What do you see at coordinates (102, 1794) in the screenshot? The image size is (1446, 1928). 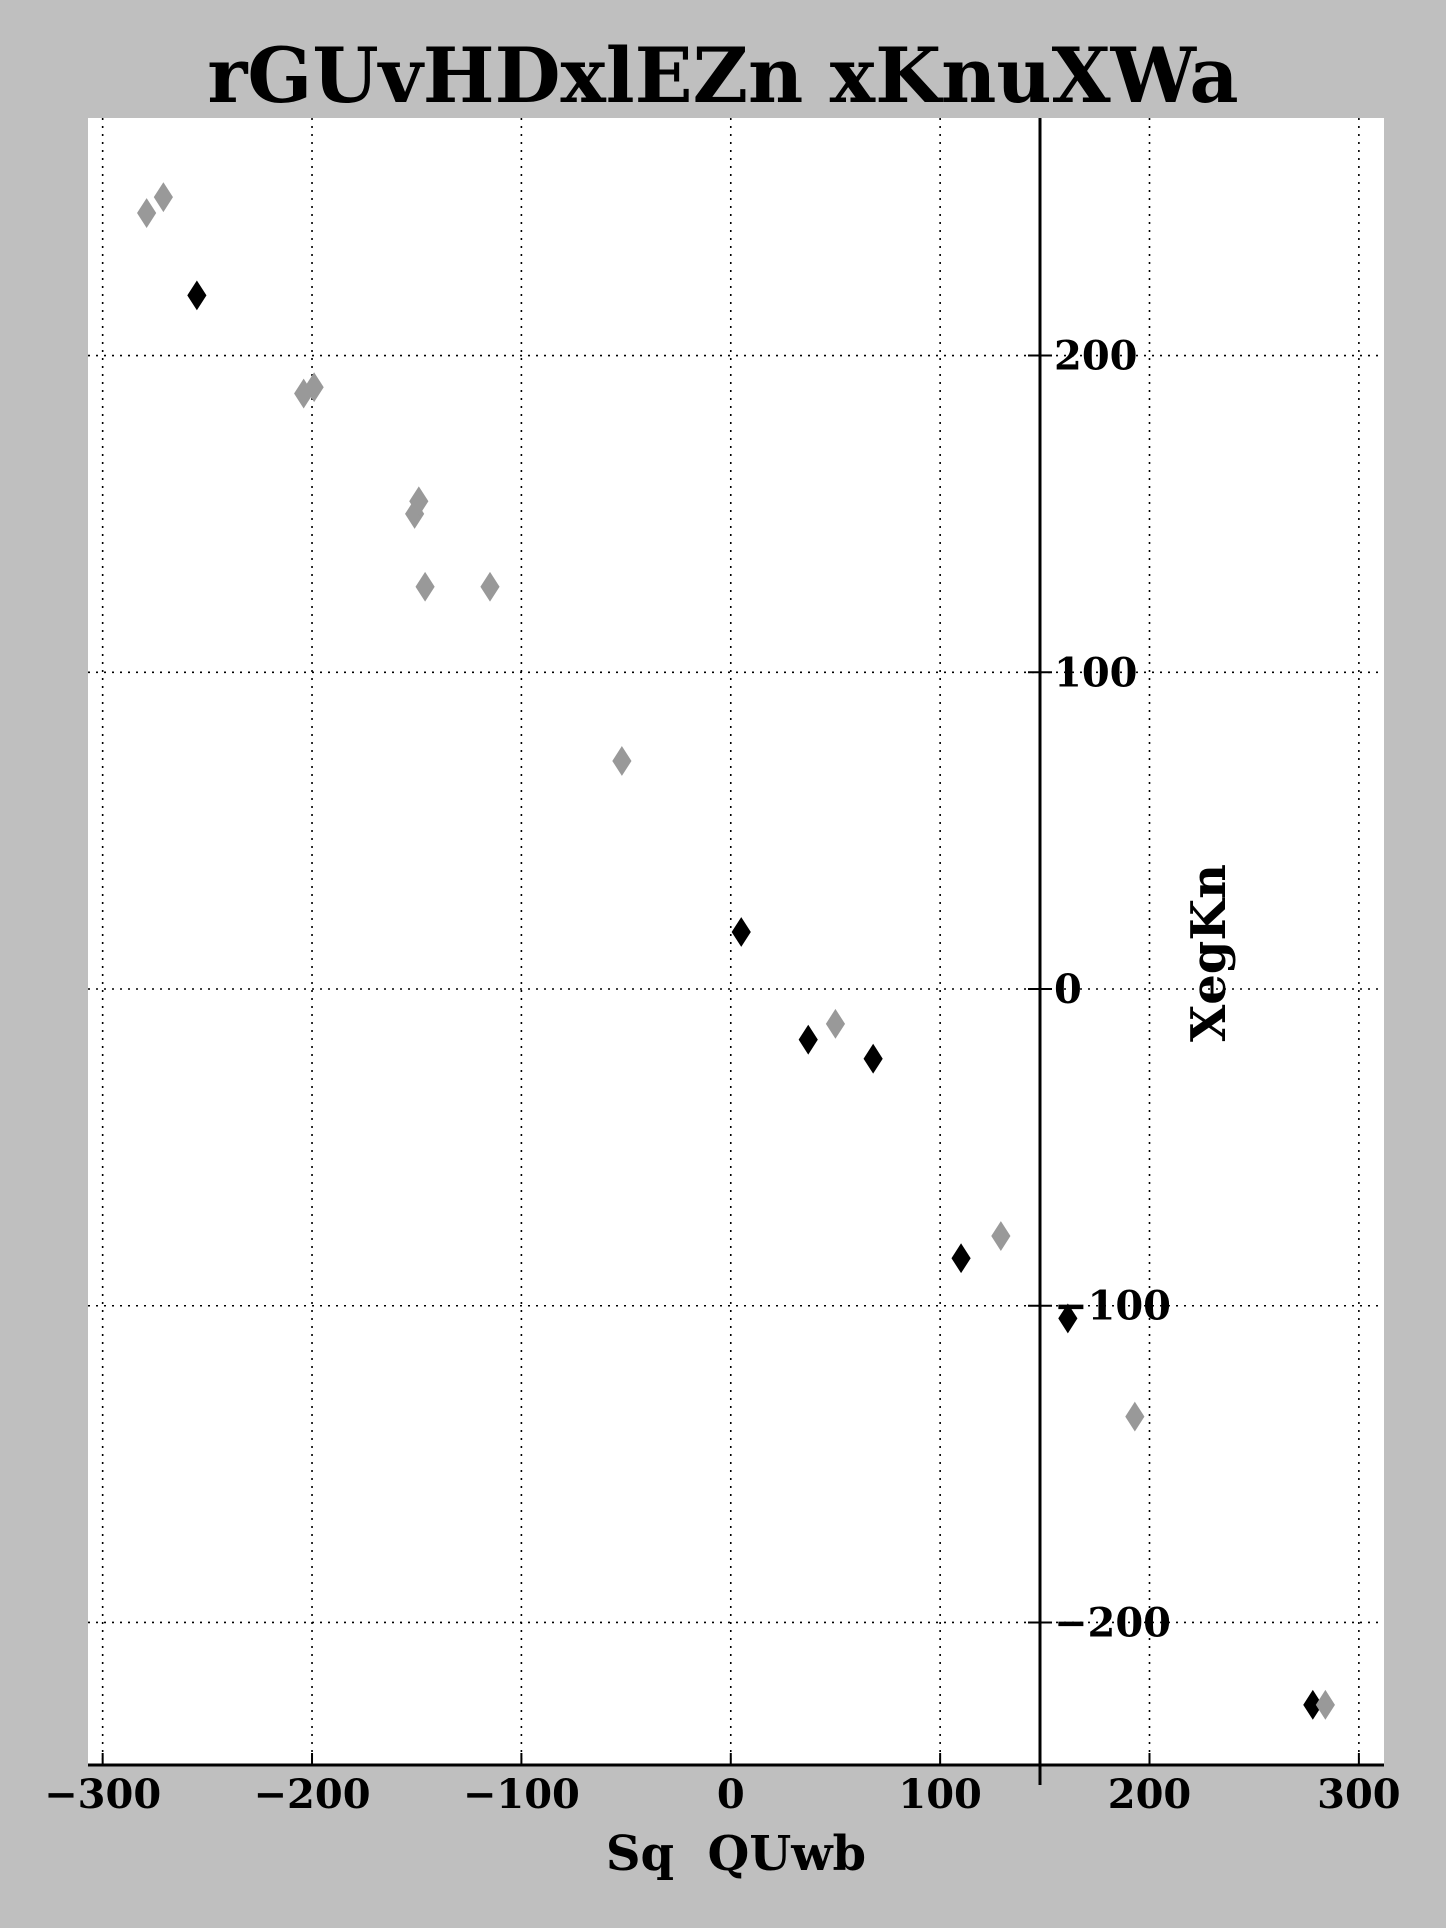 I see `x-tick-label: −300` at bounding box center [102, 1794].